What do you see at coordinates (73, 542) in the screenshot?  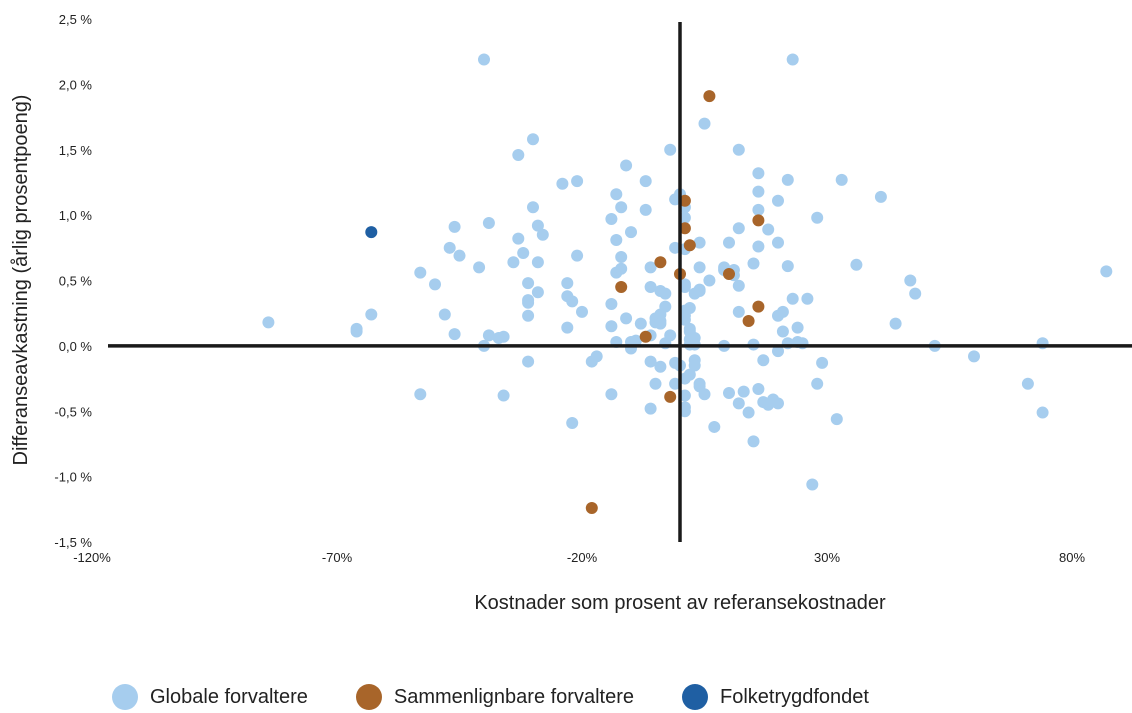 I see `y-tick-label: -1,5 %` at bounding box center [73, 542].